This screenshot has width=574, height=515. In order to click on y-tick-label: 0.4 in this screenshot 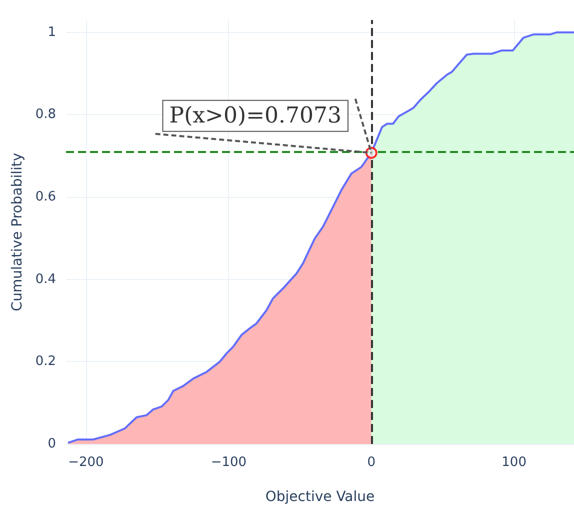, I will do `click(45, 279)`.